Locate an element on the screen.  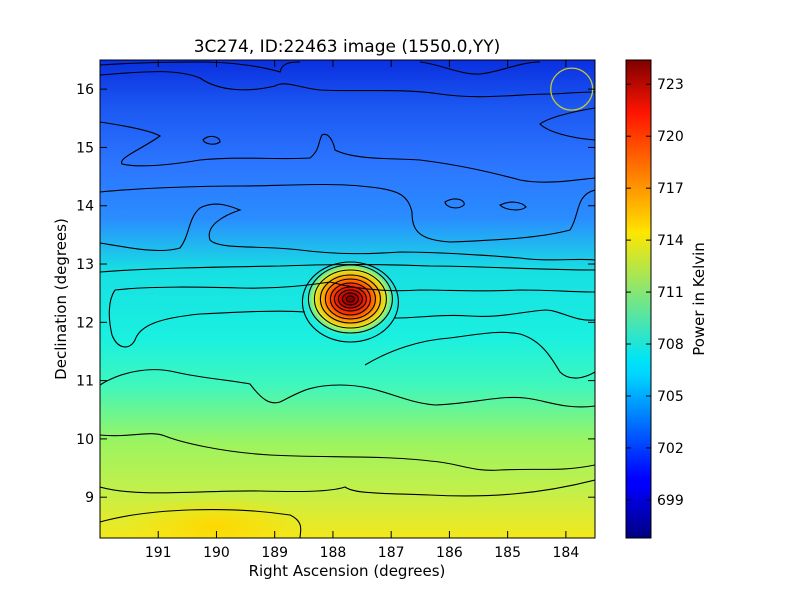
y-tick-label: 10 is located at coordinates (85, 440).